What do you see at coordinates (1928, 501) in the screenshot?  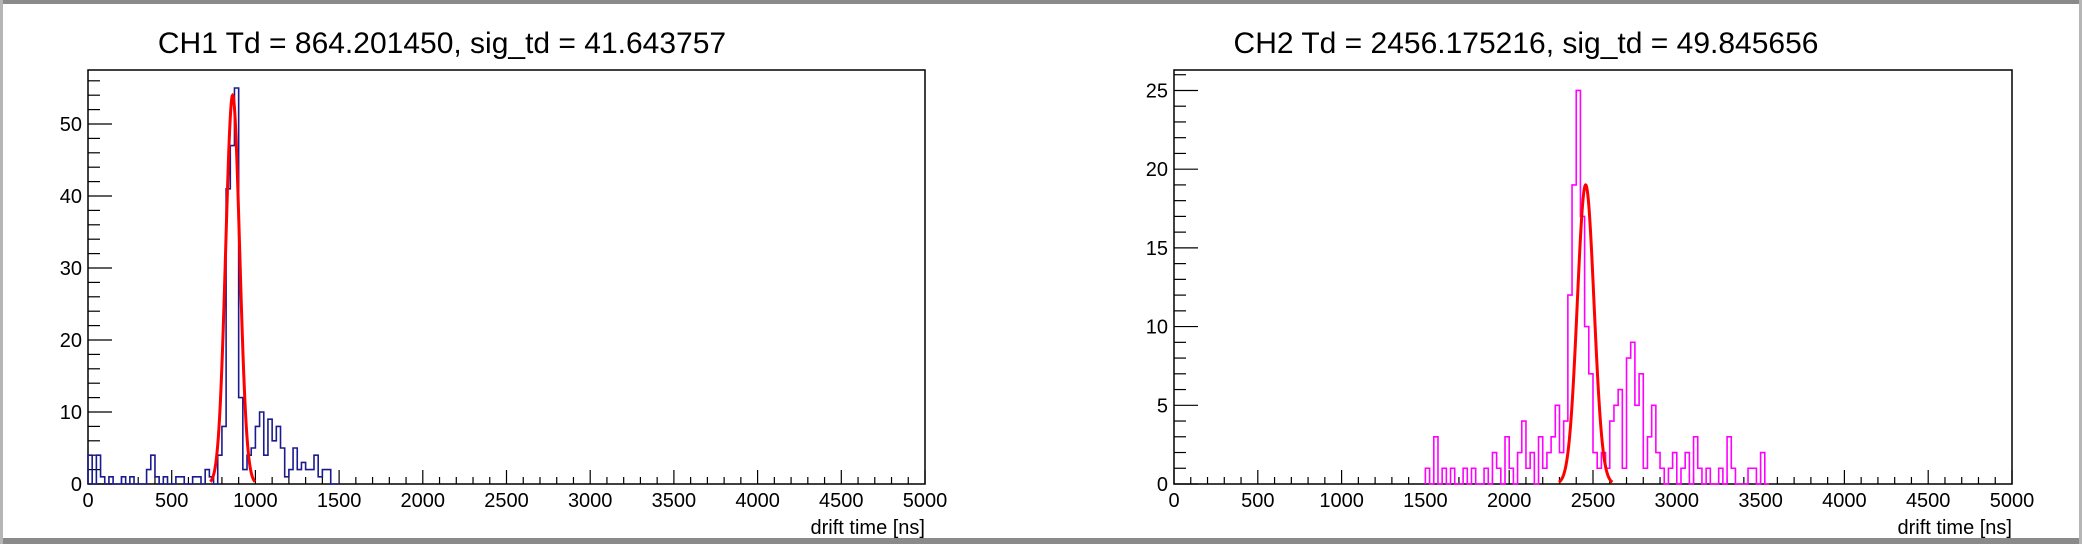 I see `ch2-x-tick-label: 4500` at bounding box center [1928, 501].